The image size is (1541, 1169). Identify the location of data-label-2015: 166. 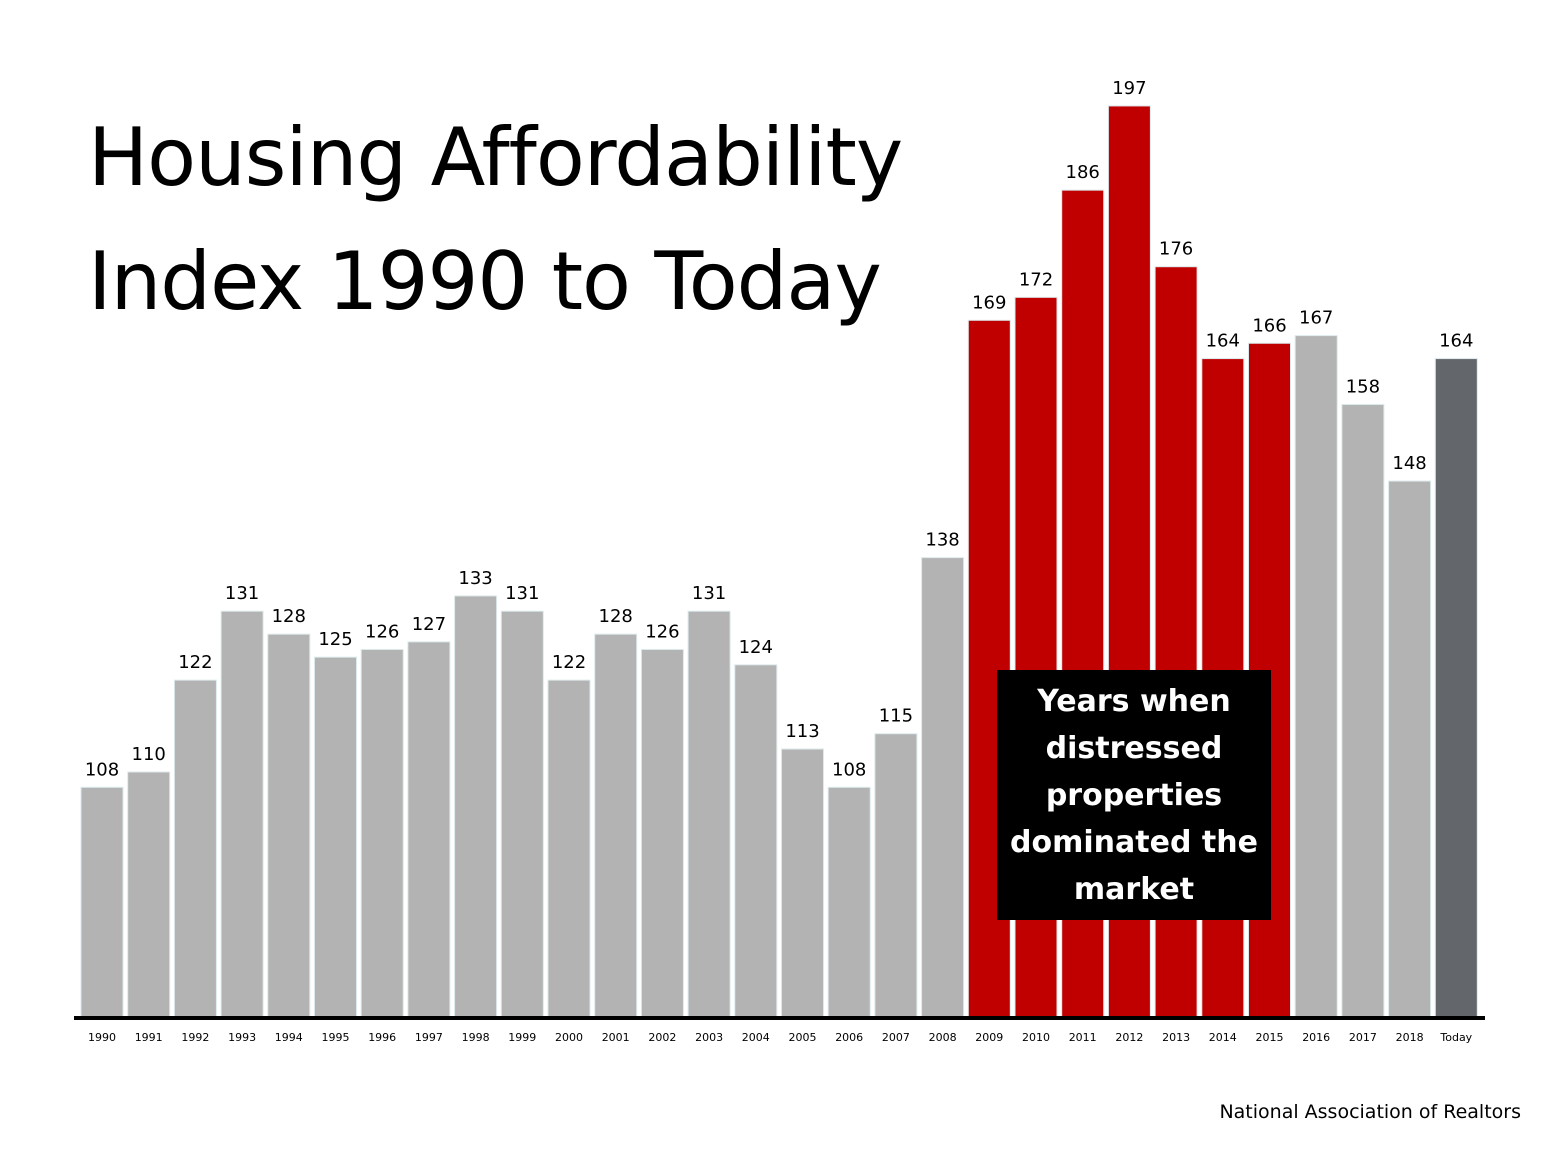
(1269, 325).